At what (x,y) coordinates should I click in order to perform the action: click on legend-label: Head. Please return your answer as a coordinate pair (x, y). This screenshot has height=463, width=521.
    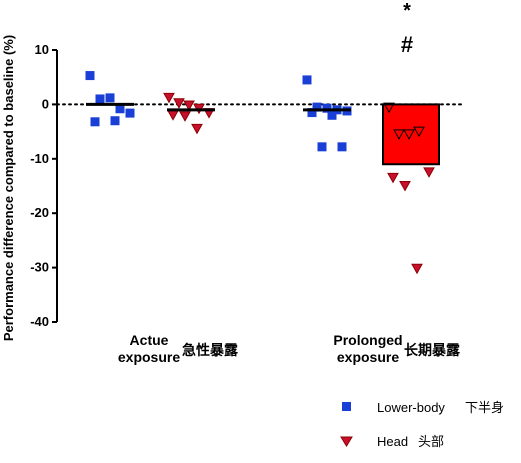
    Looking at the image, I should click on (392, 441).